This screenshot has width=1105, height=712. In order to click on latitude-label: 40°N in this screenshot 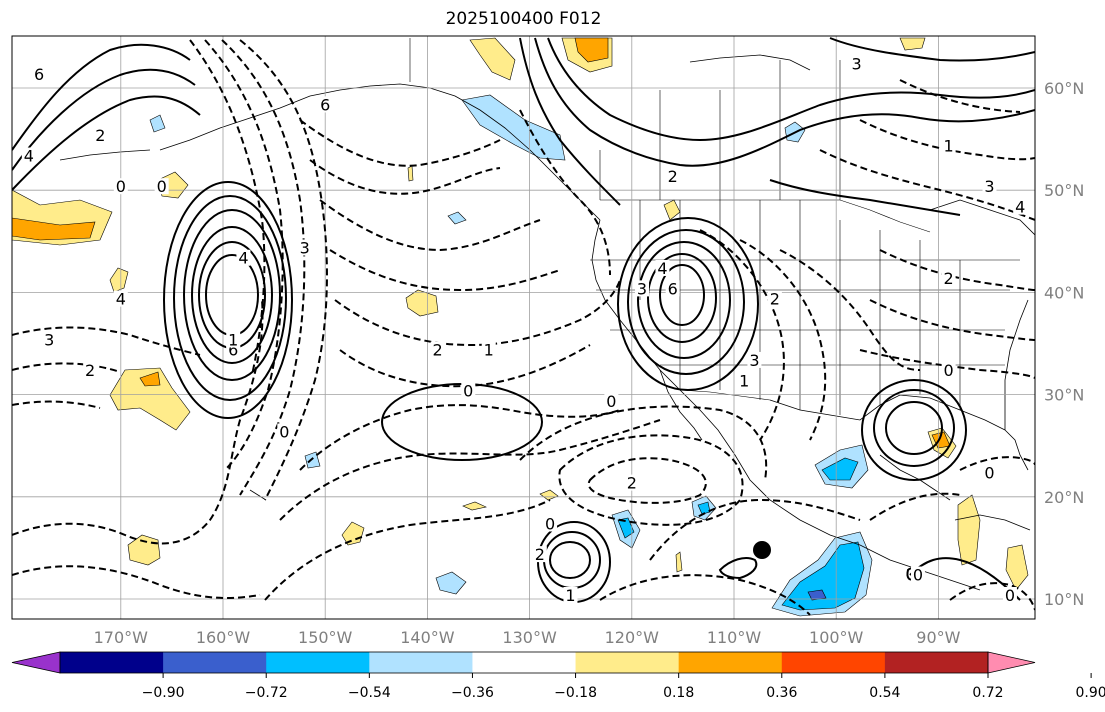, I will do `click(1064, 292)`.